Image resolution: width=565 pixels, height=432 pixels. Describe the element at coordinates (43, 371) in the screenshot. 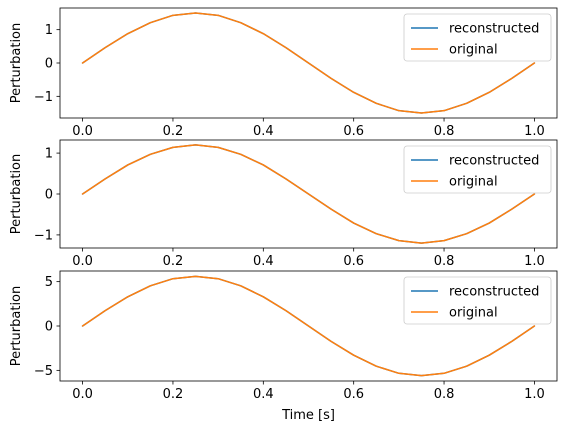

I see `y-tick-label: −5` at that location.